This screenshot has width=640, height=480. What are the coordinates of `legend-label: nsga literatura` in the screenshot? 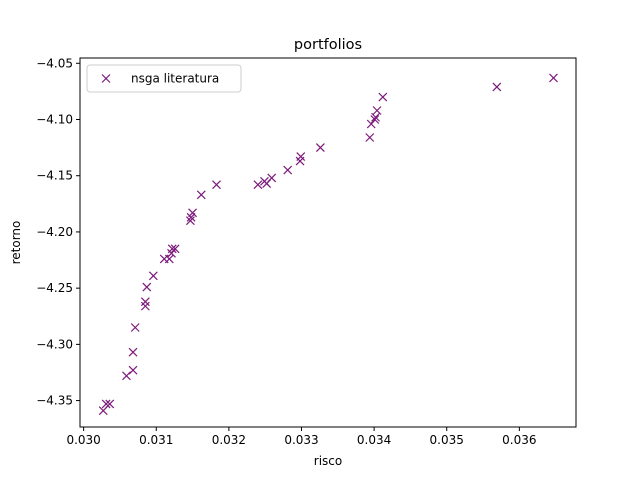 It's located at (175, 79).